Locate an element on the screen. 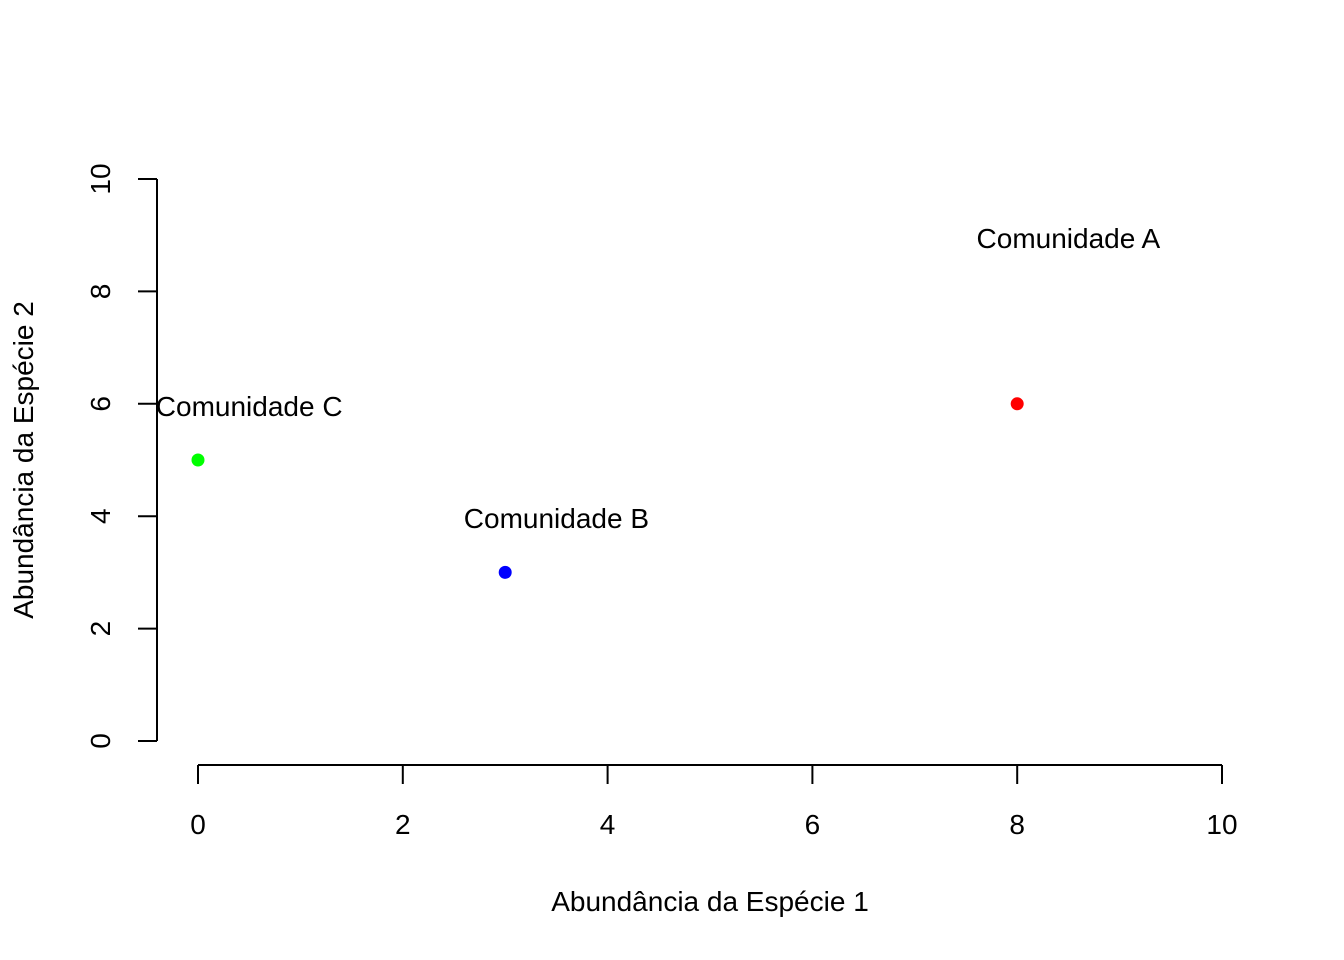 The width and height of the screenshot is (1344, 960). y-axis: 0 2 4 6 8 10 is located at coordinates (121, 456).